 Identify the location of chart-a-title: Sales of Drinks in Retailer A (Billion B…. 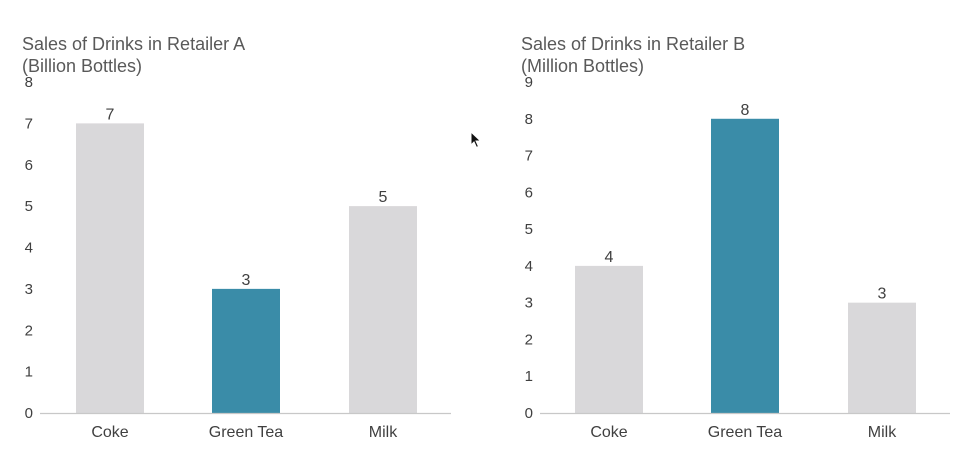
(133, 55).